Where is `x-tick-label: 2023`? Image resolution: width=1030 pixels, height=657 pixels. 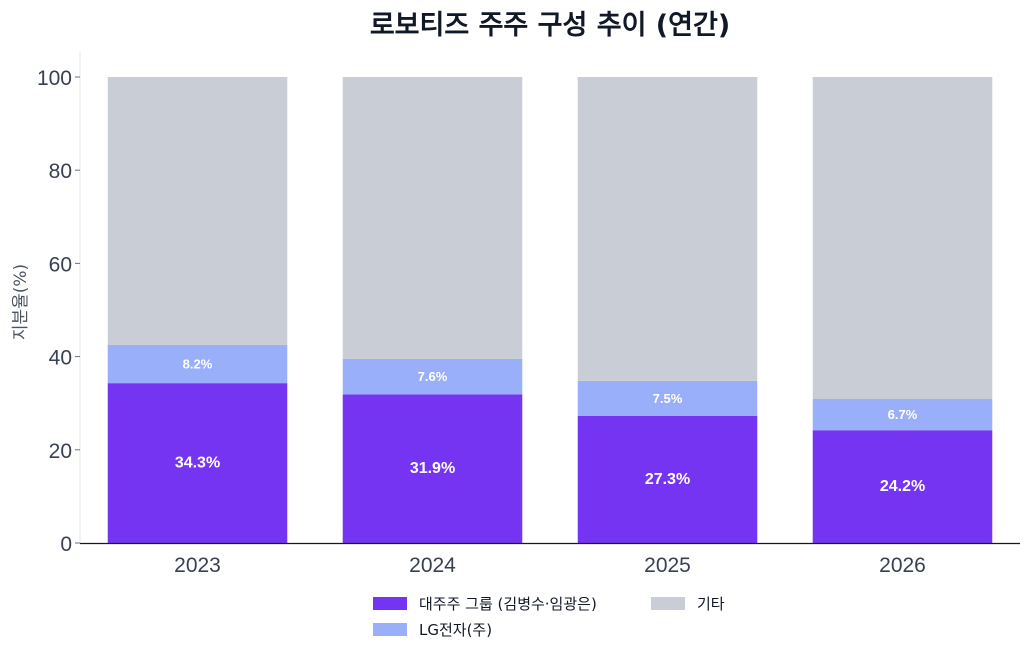 x-tick-label: 2023 is located at coordinates (197, 565).